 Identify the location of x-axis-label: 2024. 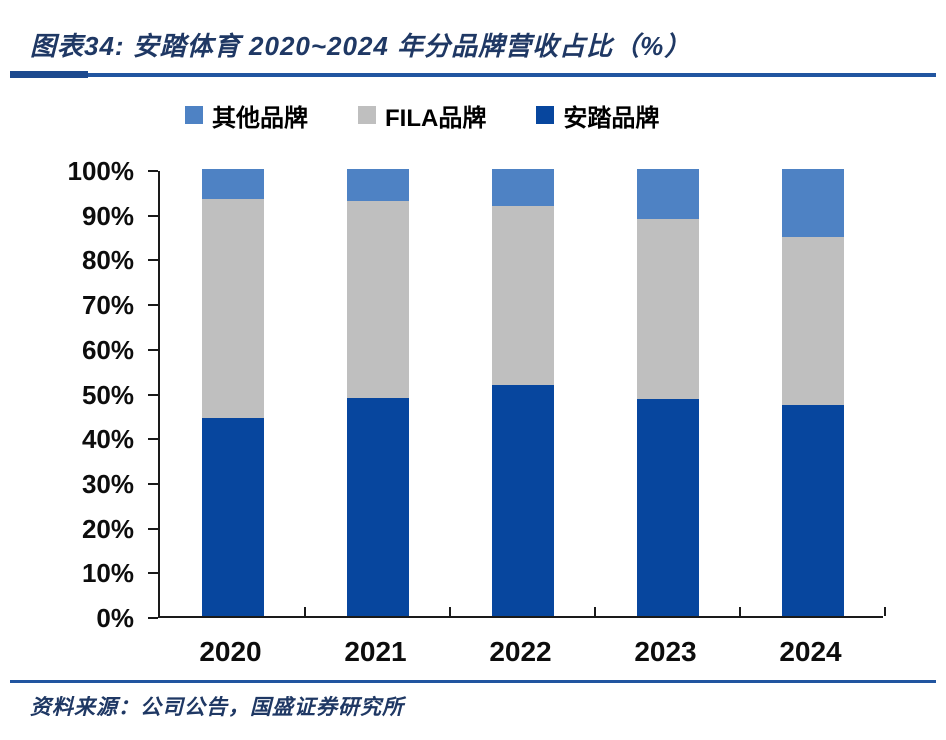
(810, 651).